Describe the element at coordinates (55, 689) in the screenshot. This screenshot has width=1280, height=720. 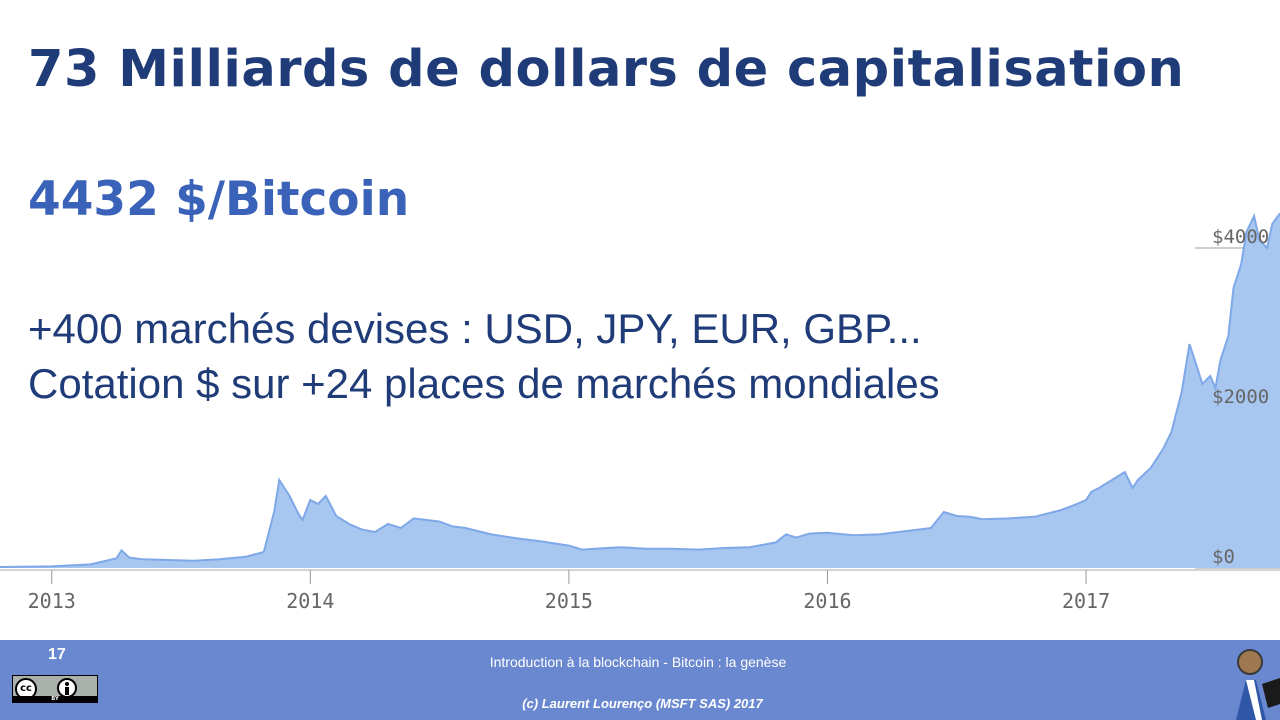
I see `creative-commons-icon: cc BY` at that location.